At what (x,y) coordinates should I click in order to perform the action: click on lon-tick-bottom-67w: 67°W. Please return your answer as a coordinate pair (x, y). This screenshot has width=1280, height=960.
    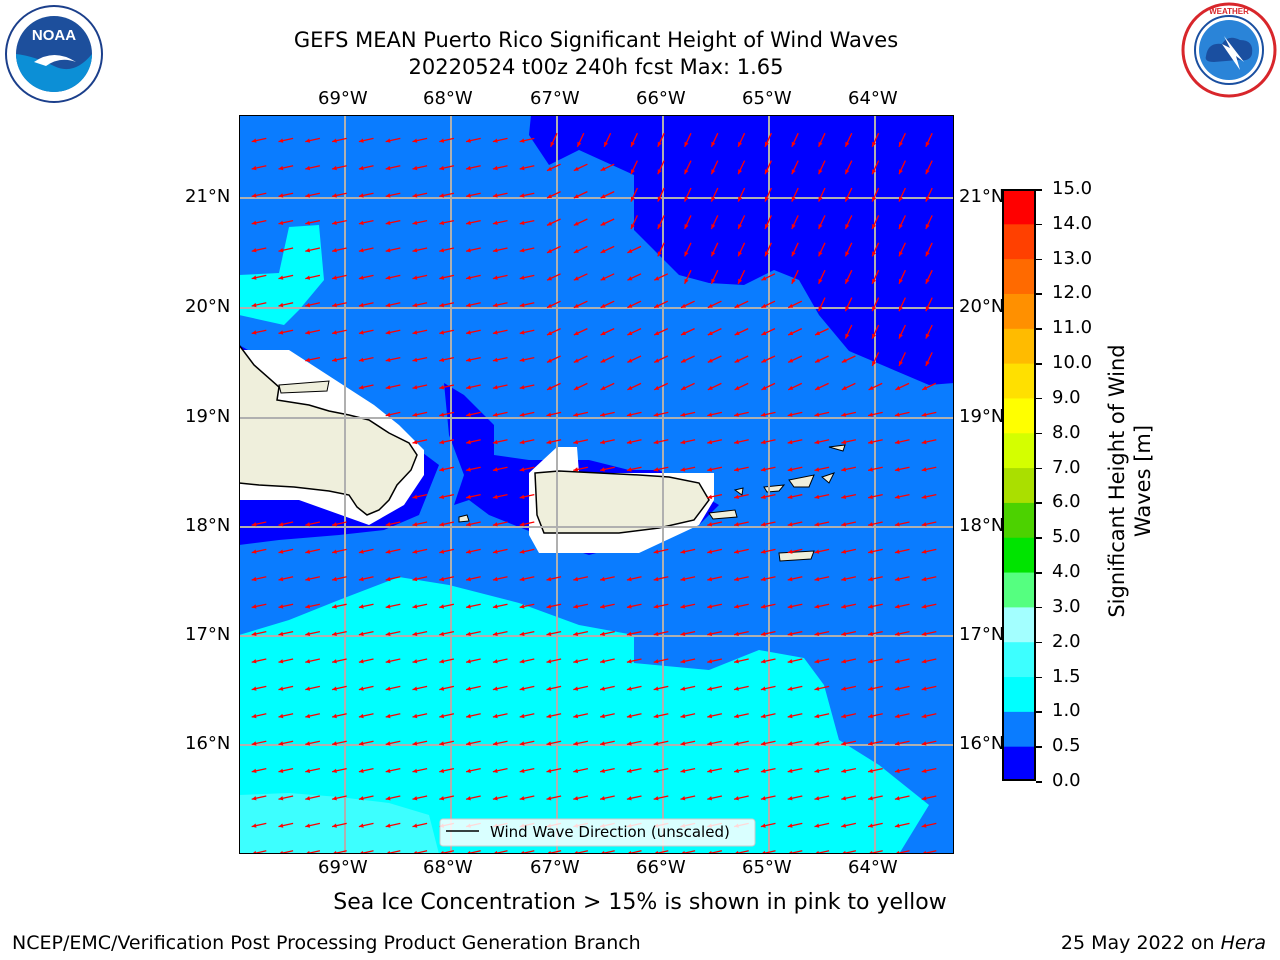
    Looking at the image, I should click on (555, 867).